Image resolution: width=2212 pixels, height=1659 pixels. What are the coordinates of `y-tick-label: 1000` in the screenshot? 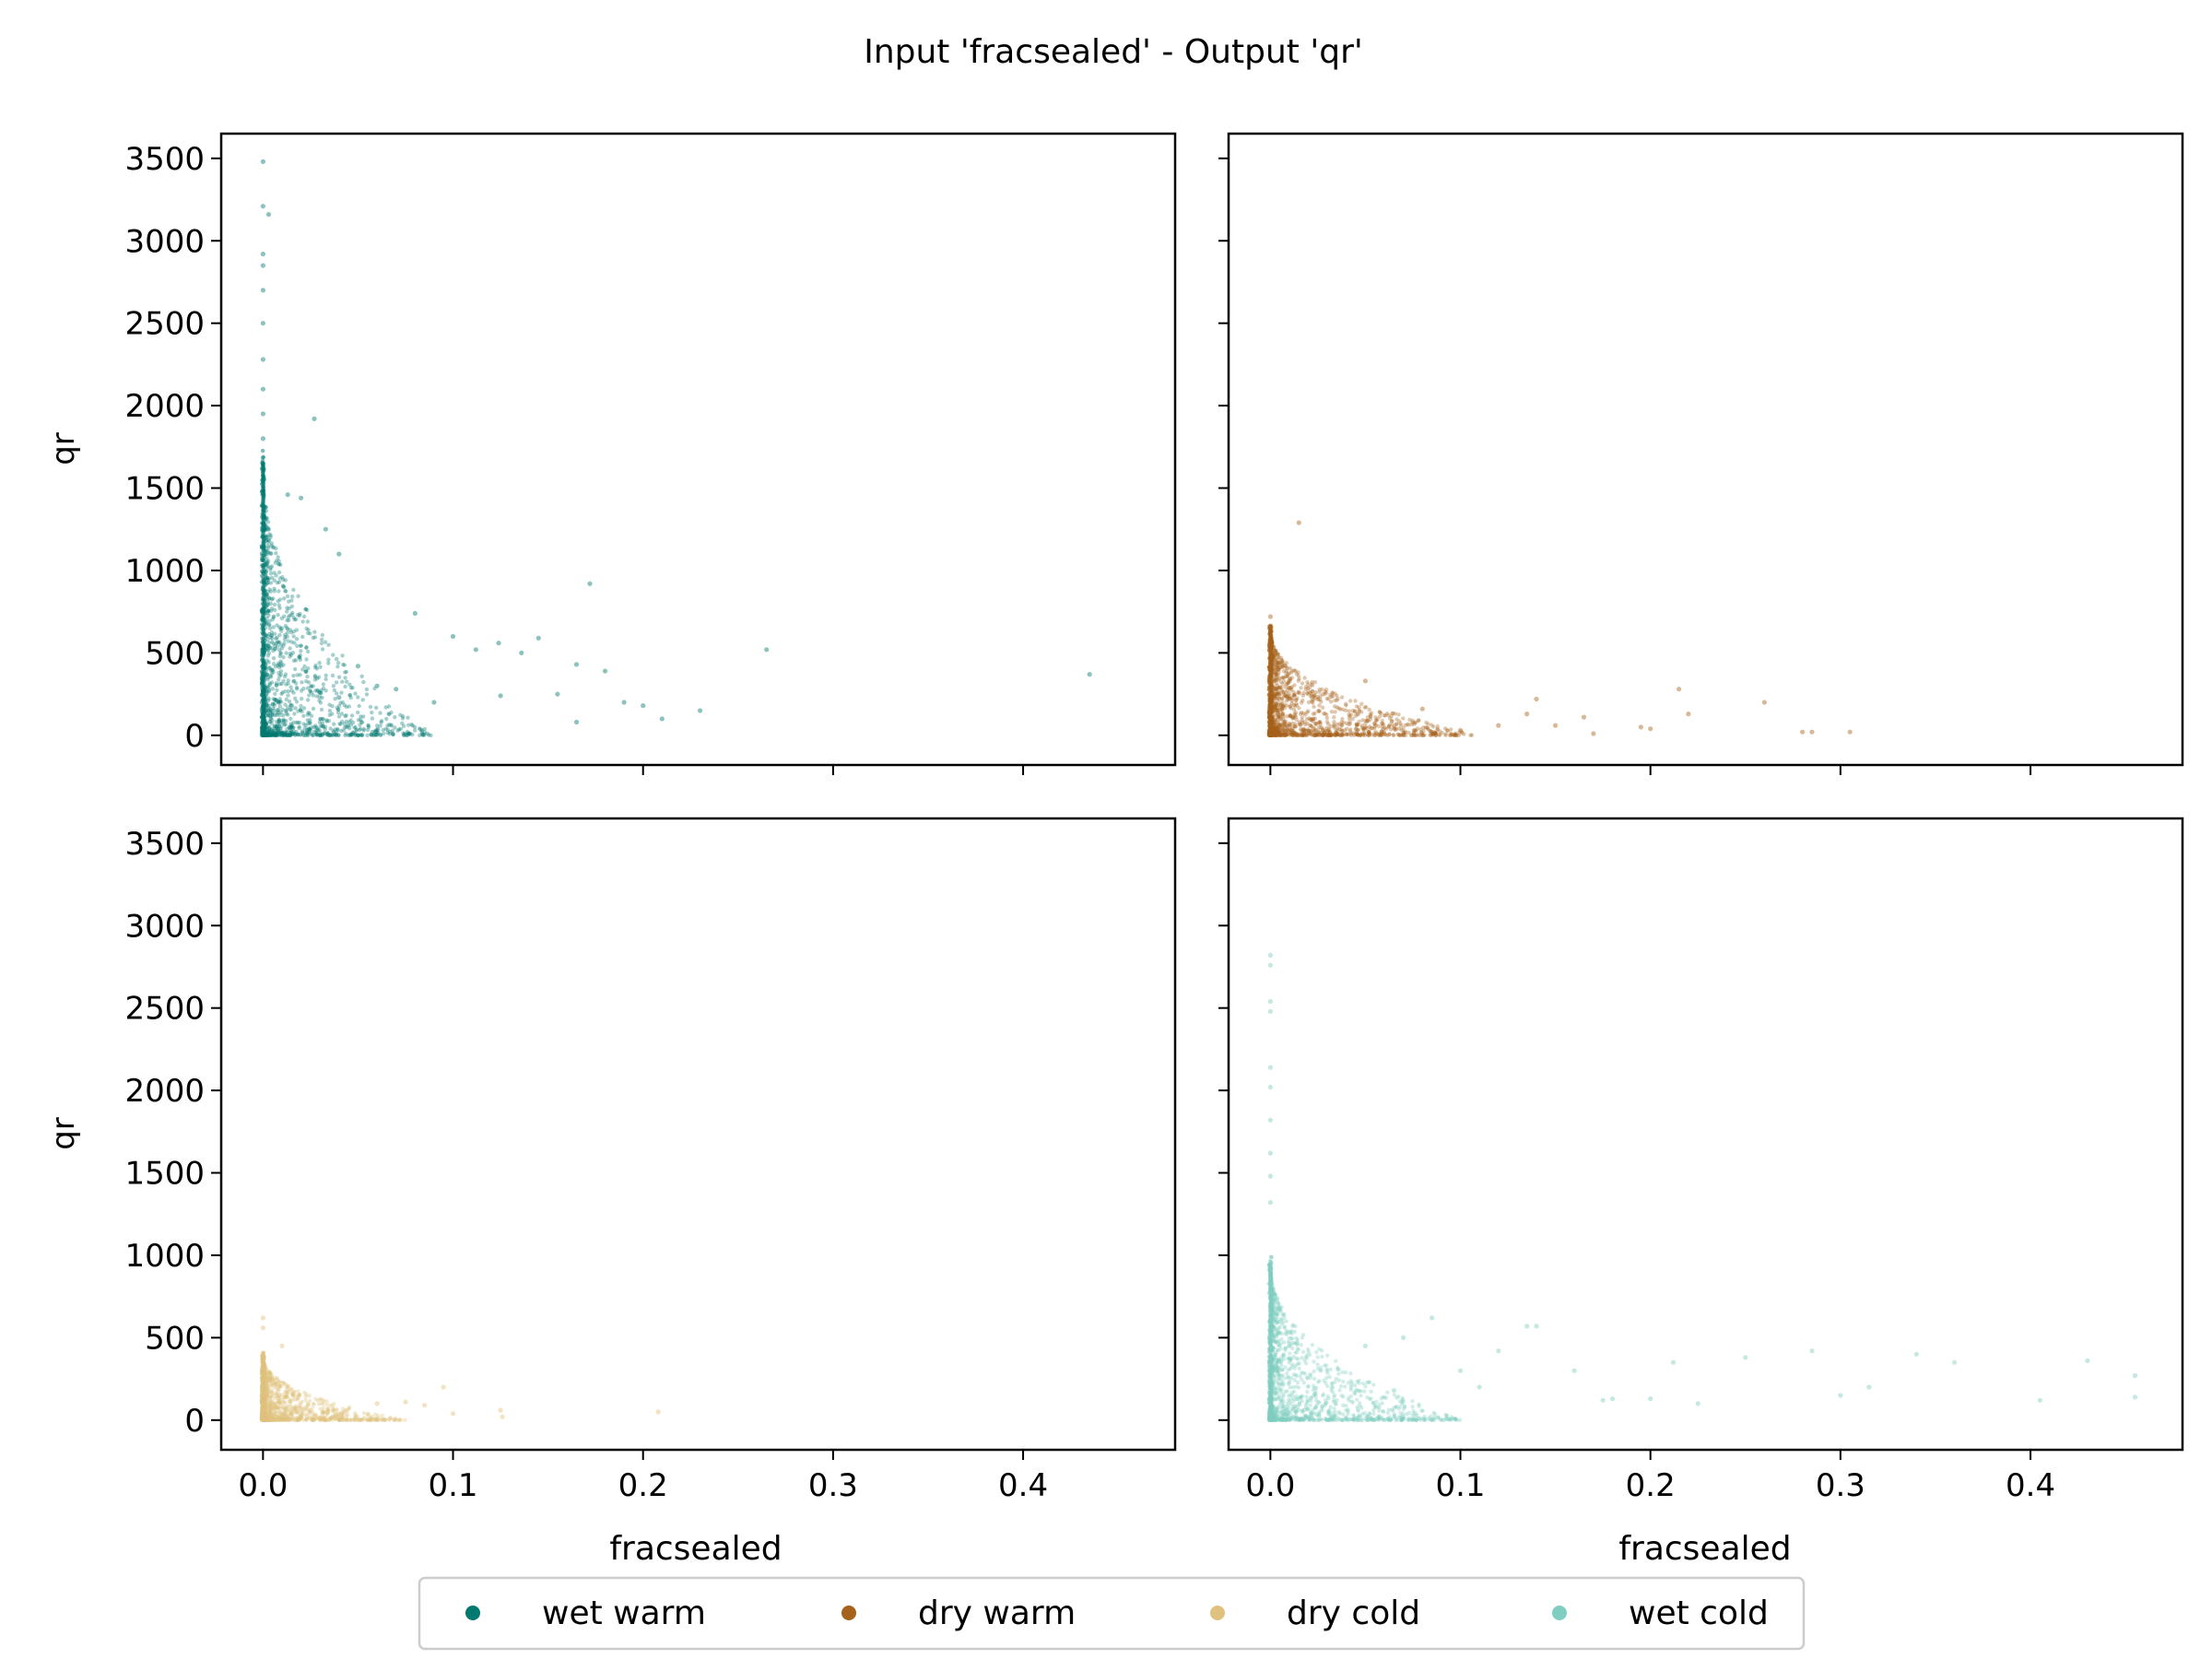 It's located at (164, 1256).